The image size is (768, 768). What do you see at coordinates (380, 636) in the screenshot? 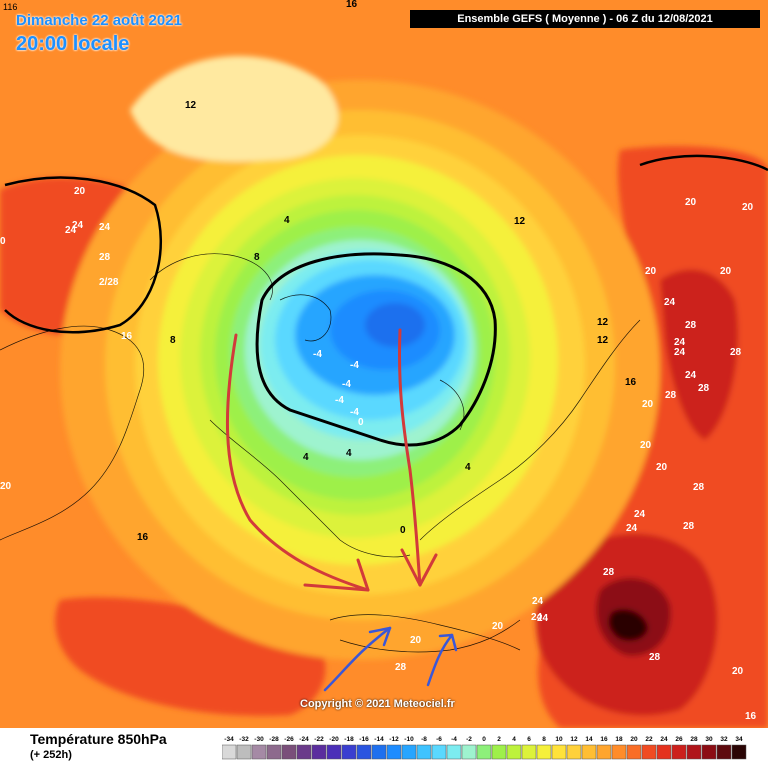
I see `west-ridge-arrowhead` at bounding box center [380, 636].